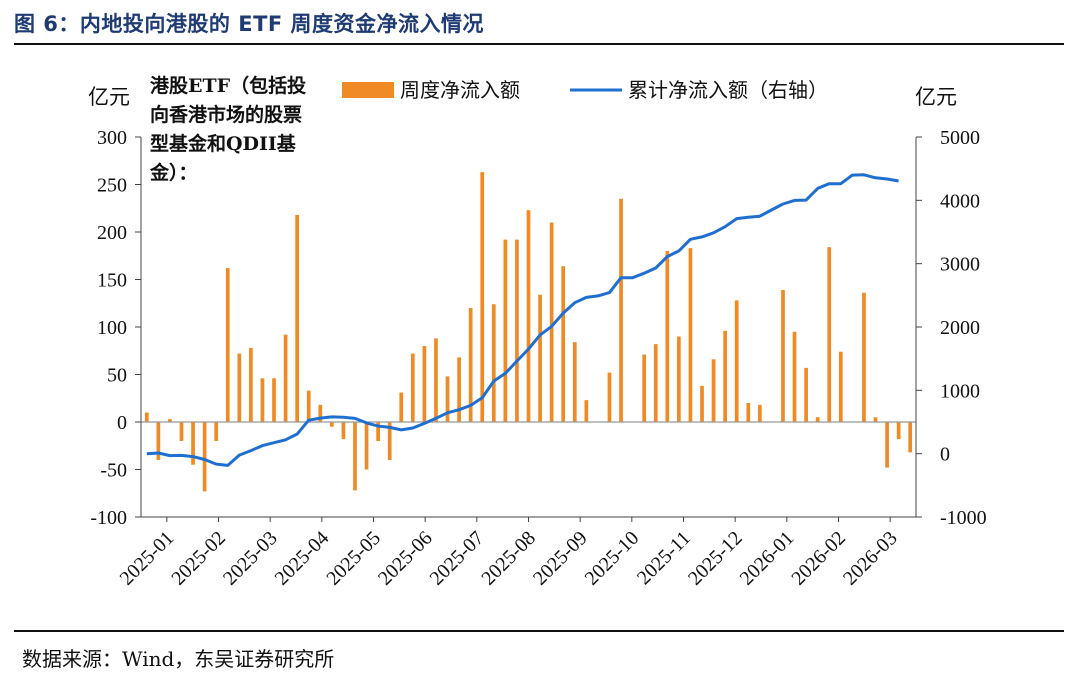 This screenshot has height=683, width=1075. What do you see at coordinates (612, 558) in the screenshot?
I see `x-tick-label: 2025-10` at bounding box center [612, 558].